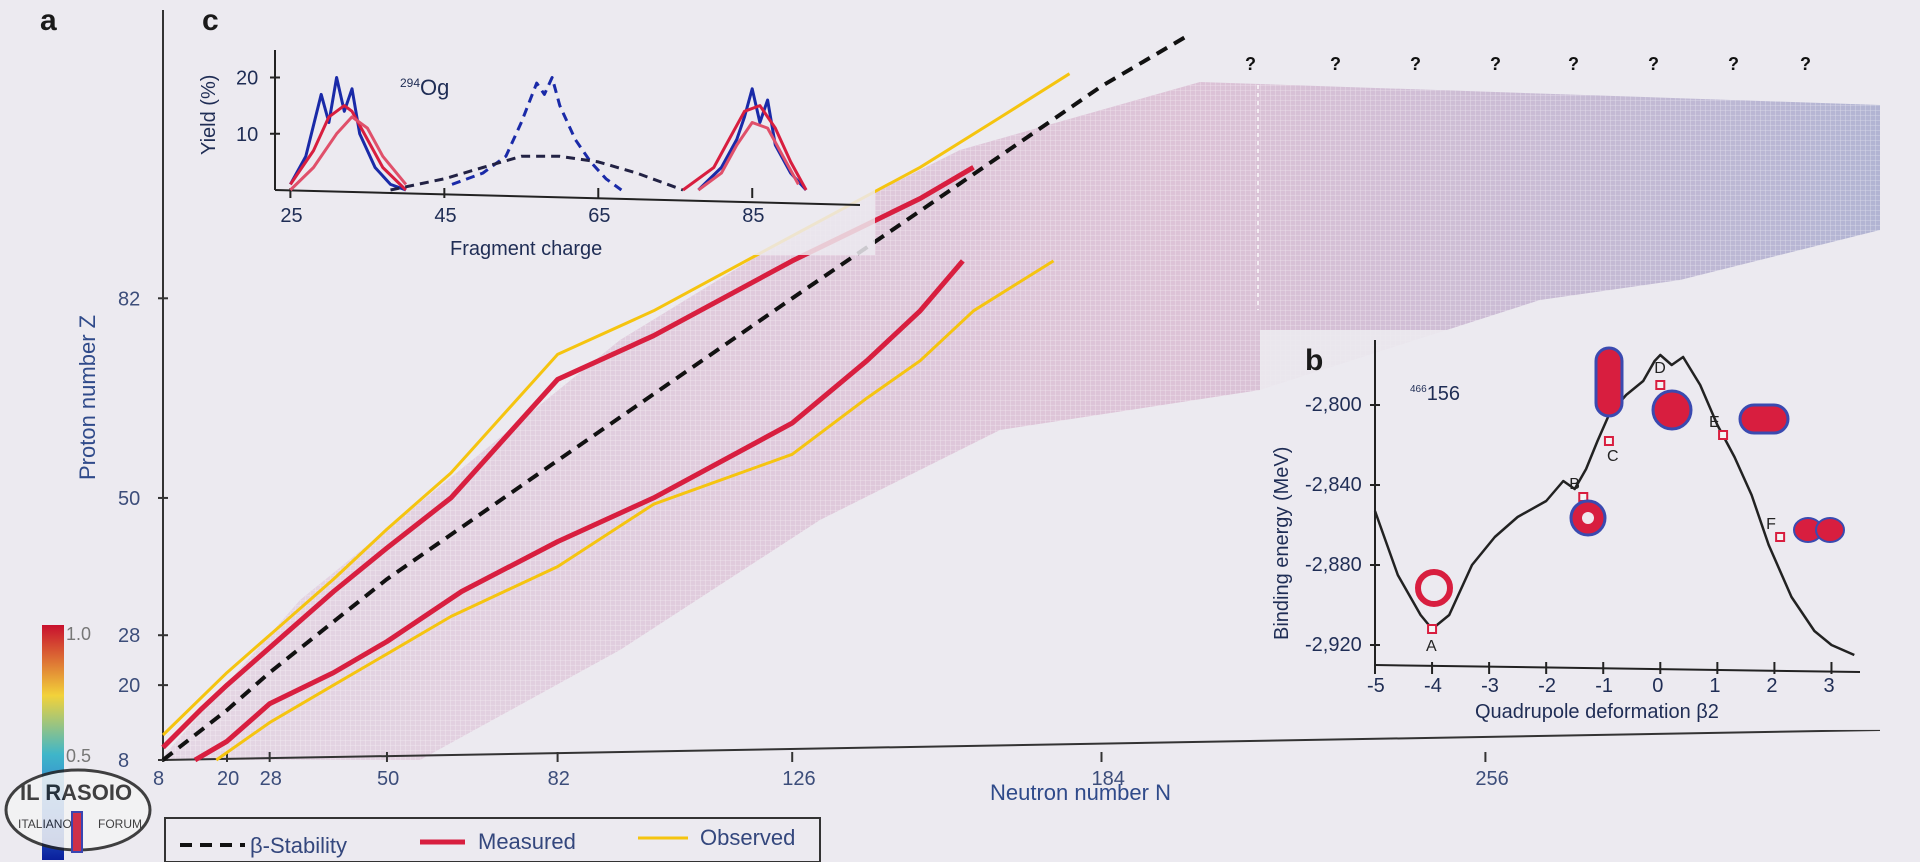  What do you see at coordinates (1443, 394) in the screenshot?
I see `inset-b-nucleus-symbol: 156` at bounding box center [1443, 394].